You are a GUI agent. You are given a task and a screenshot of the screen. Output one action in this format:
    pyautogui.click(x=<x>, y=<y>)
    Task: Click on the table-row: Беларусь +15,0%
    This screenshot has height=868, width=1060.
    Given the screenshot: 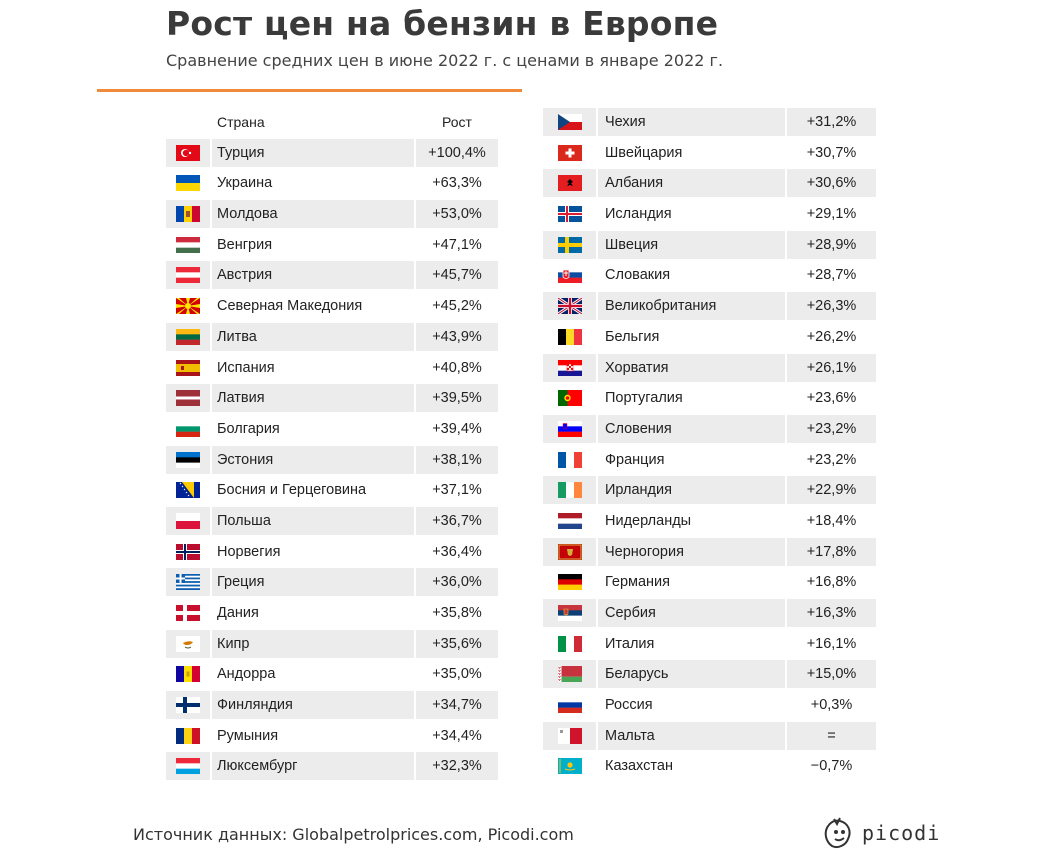 What is the action you would take?
    pyautogui.click(x=709, y=675)
    